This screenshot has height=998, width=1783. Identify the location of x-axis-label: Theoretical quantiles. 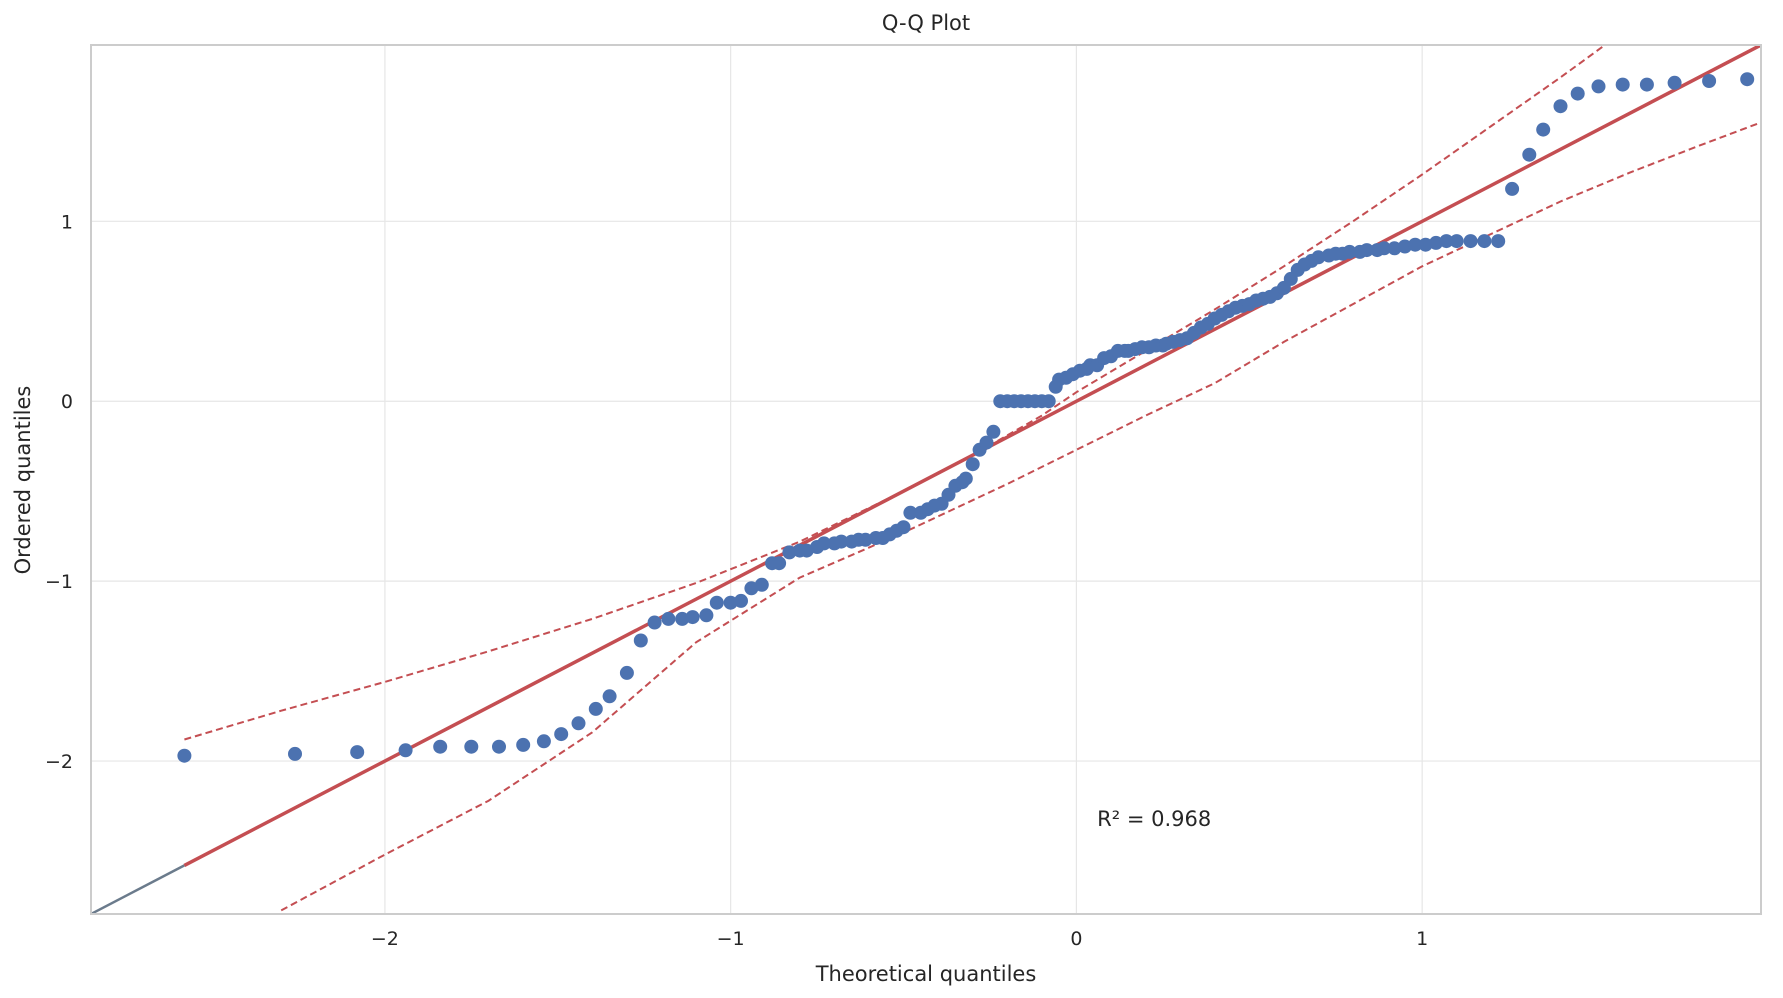
(926, 974).